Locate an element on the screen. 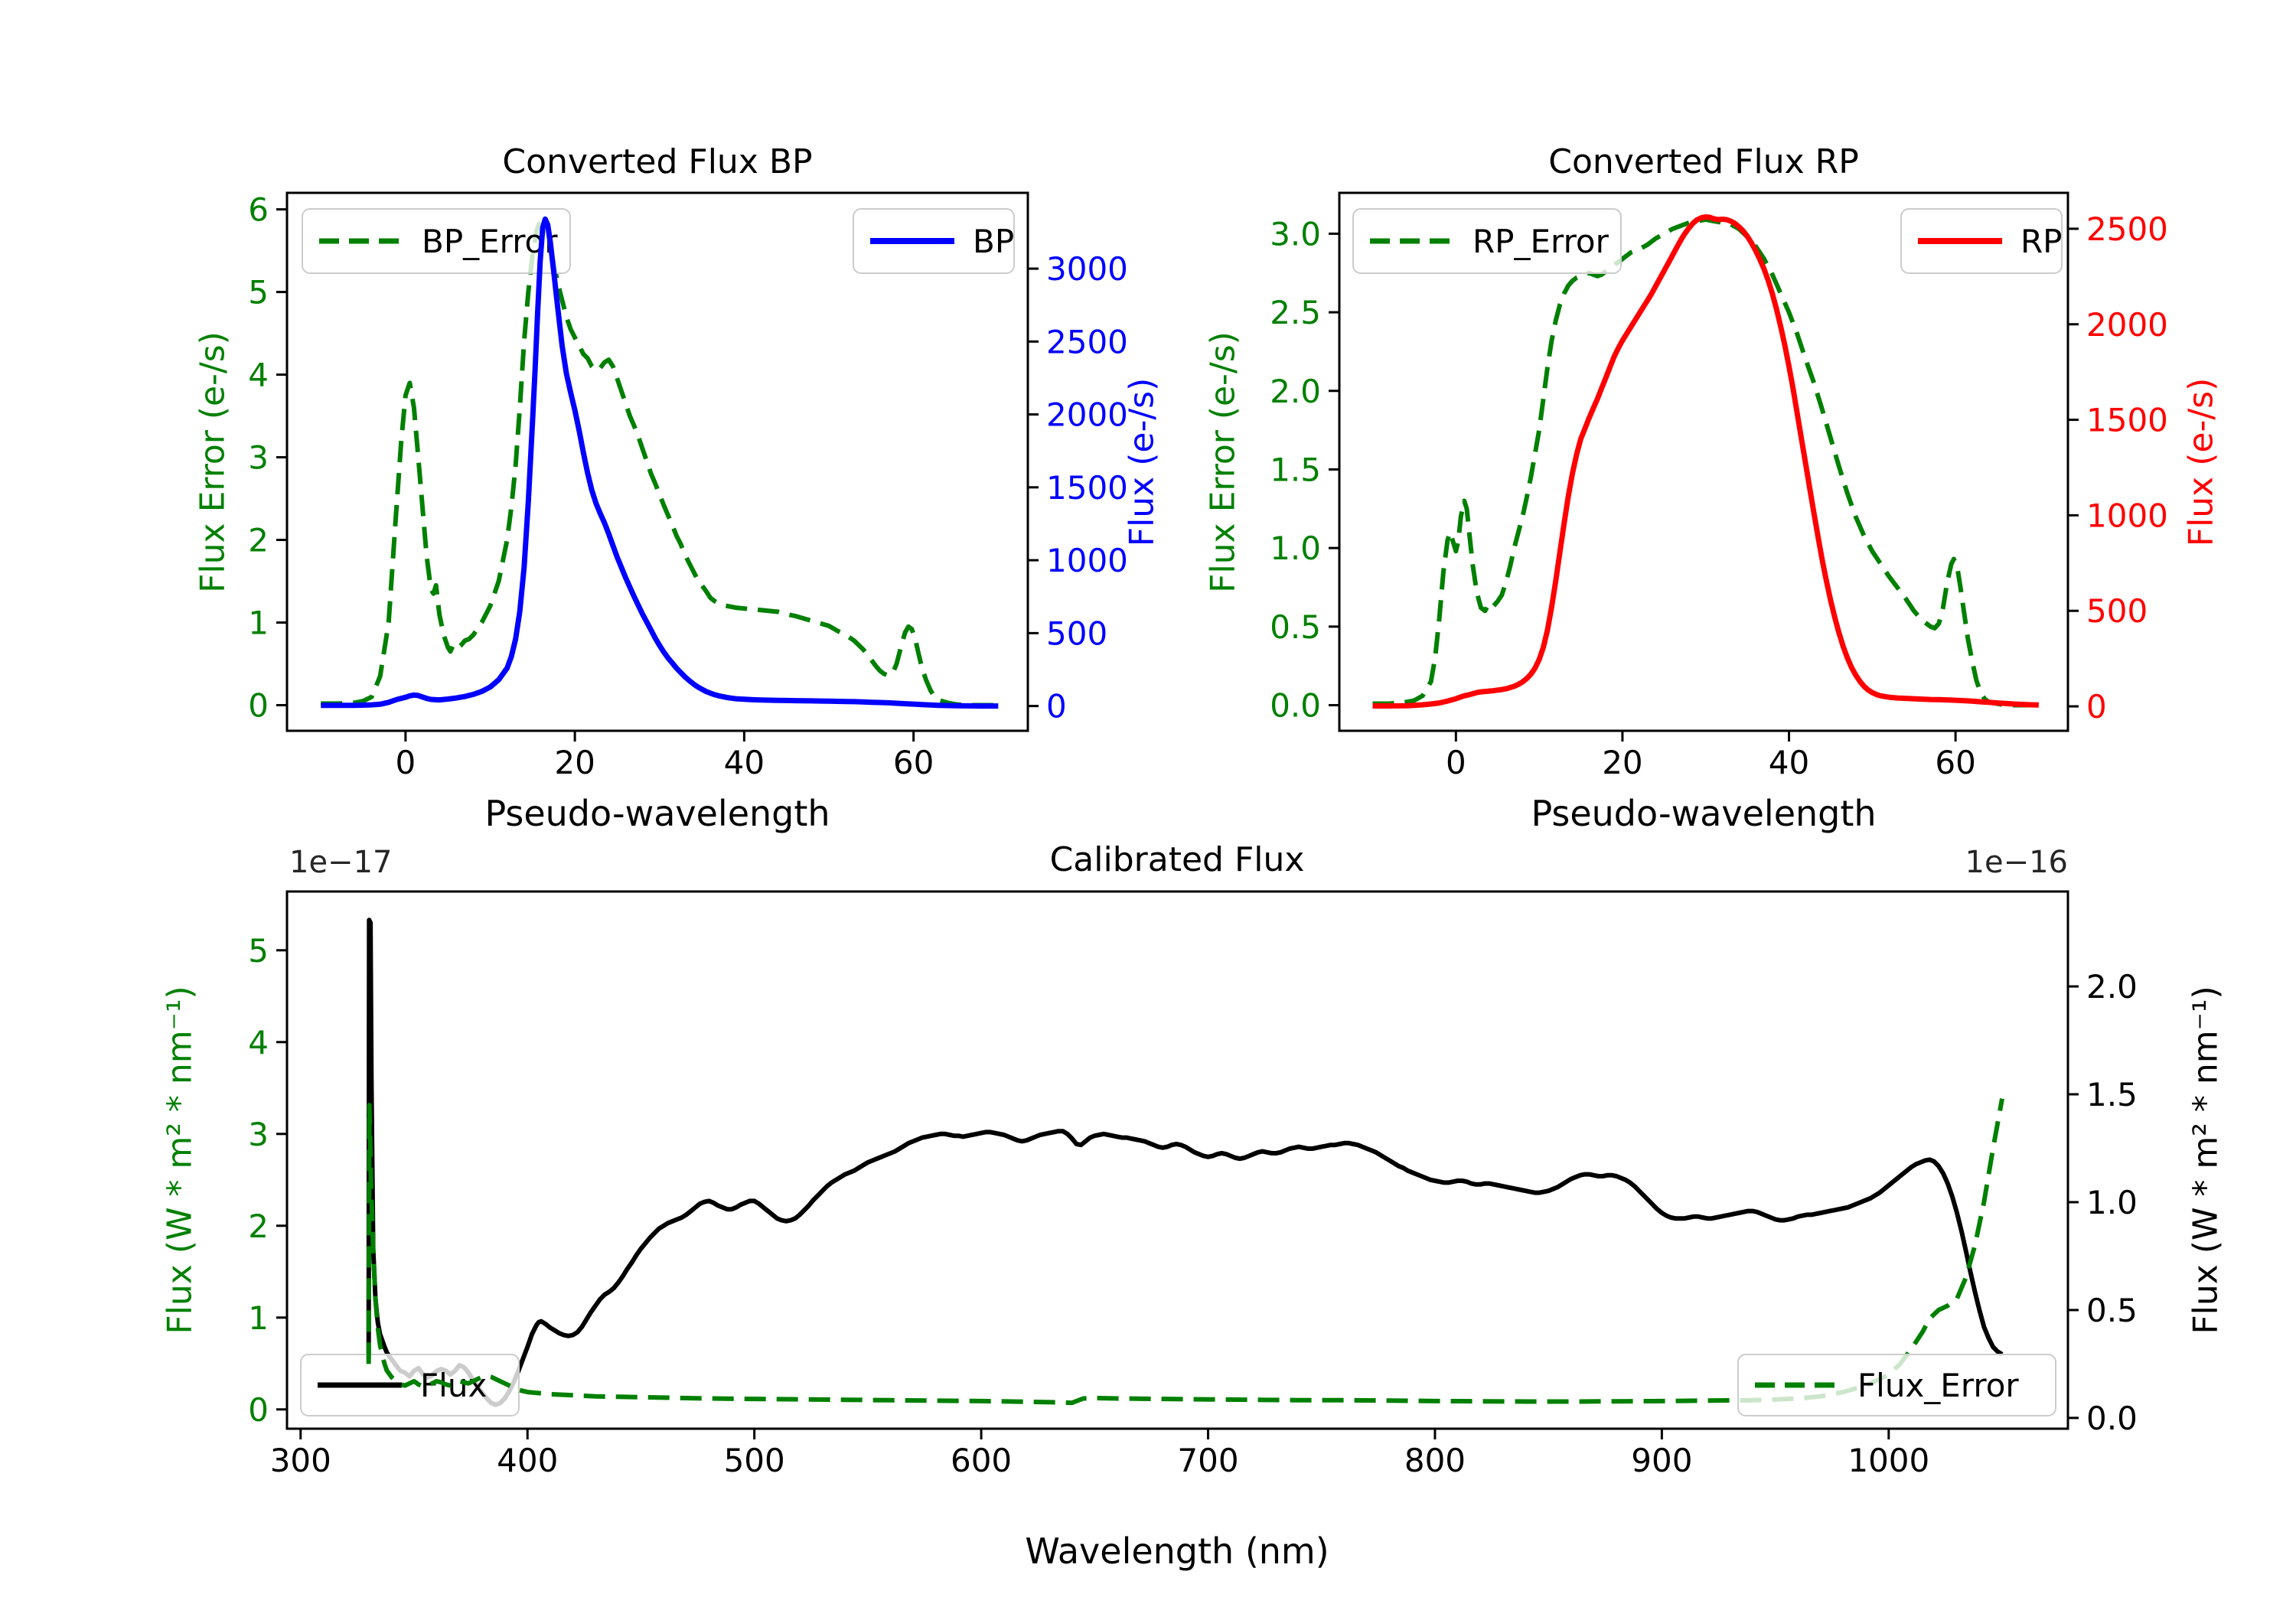 This screenshot has width=2296, height=1607. chart-title-bp: Converted Flux BP is located at coordinates (657, 161).